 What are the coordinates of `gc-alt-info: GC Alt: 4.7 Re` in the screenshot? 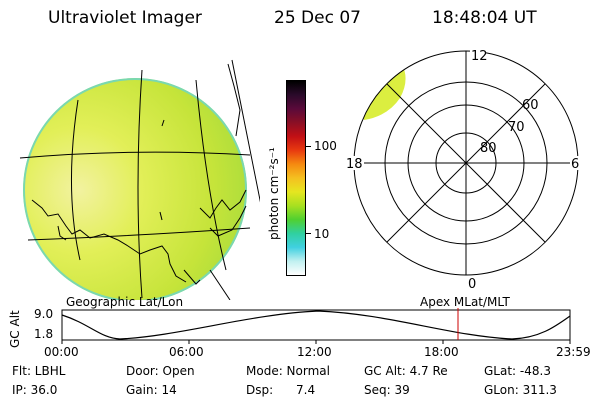 It's located at (406, 371).